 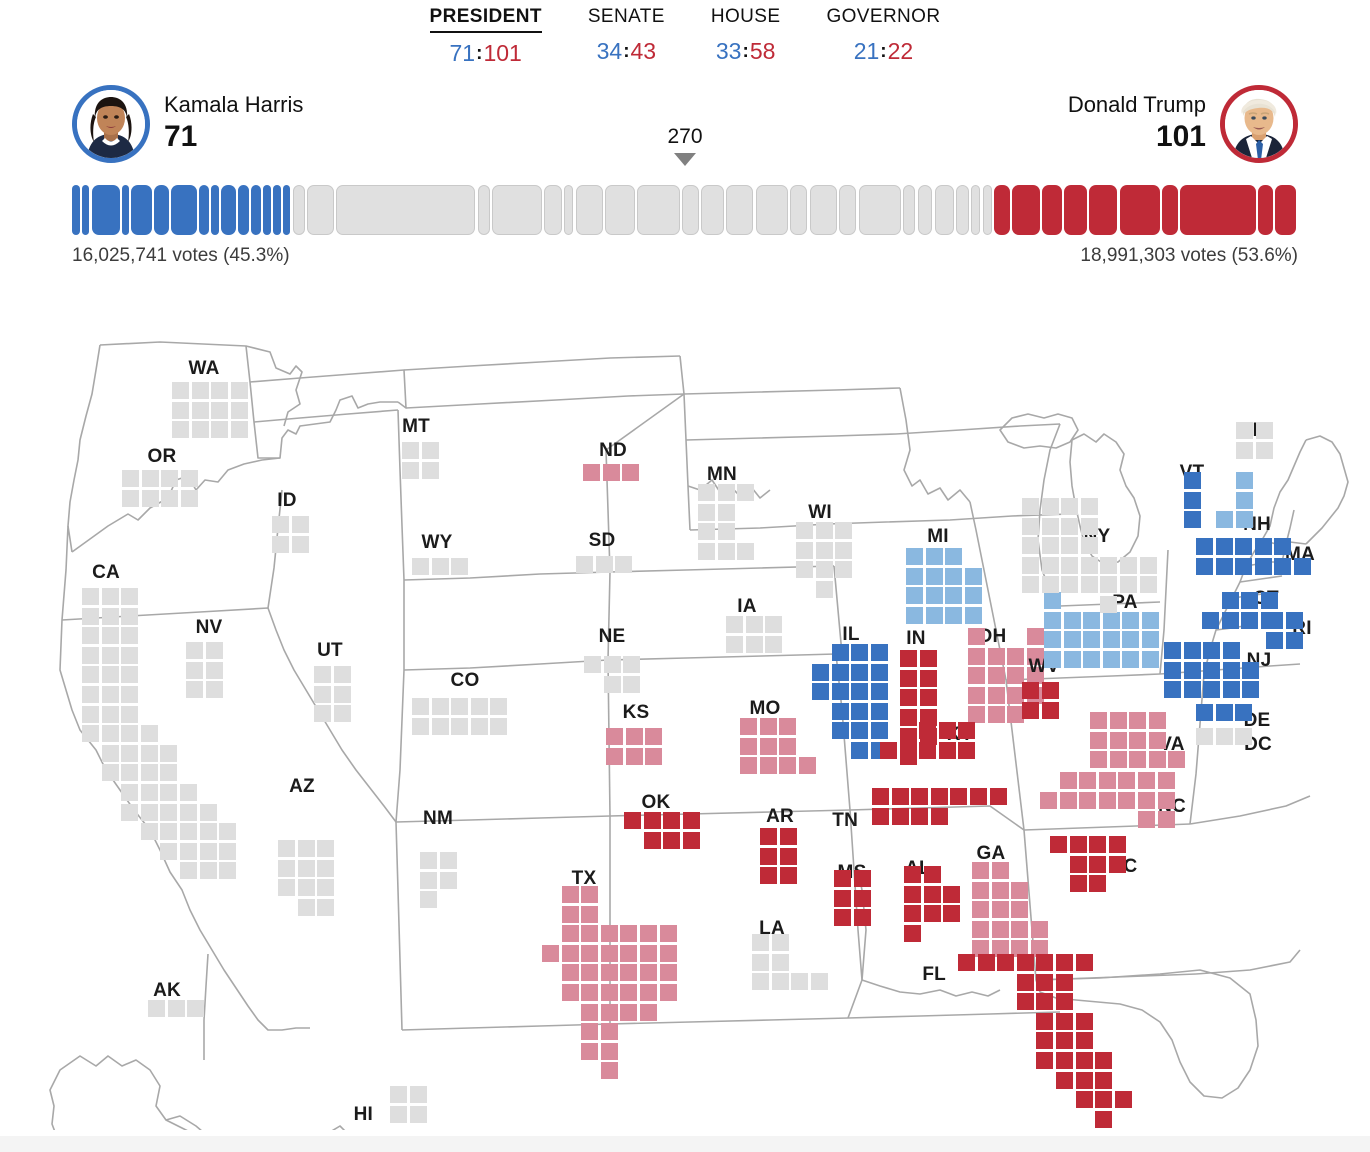 What do you see at coordinates (626, 35) in the screenshot?
I see `tab-senate: SENATE 34:43` at bounding box center [626, 35].